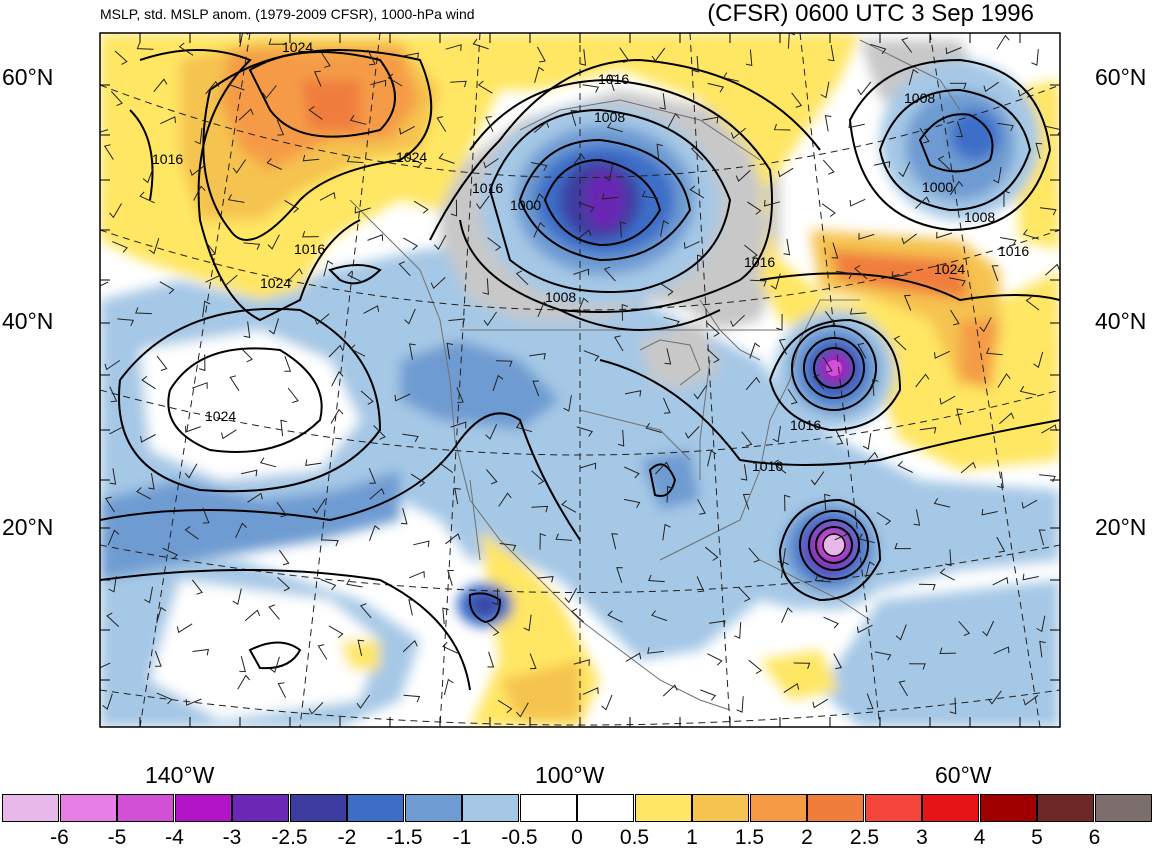  What do you see at coordinates (692, 837) in the screenshot?
I see `colorbar-label: 1` at bounding box center [692, 837].